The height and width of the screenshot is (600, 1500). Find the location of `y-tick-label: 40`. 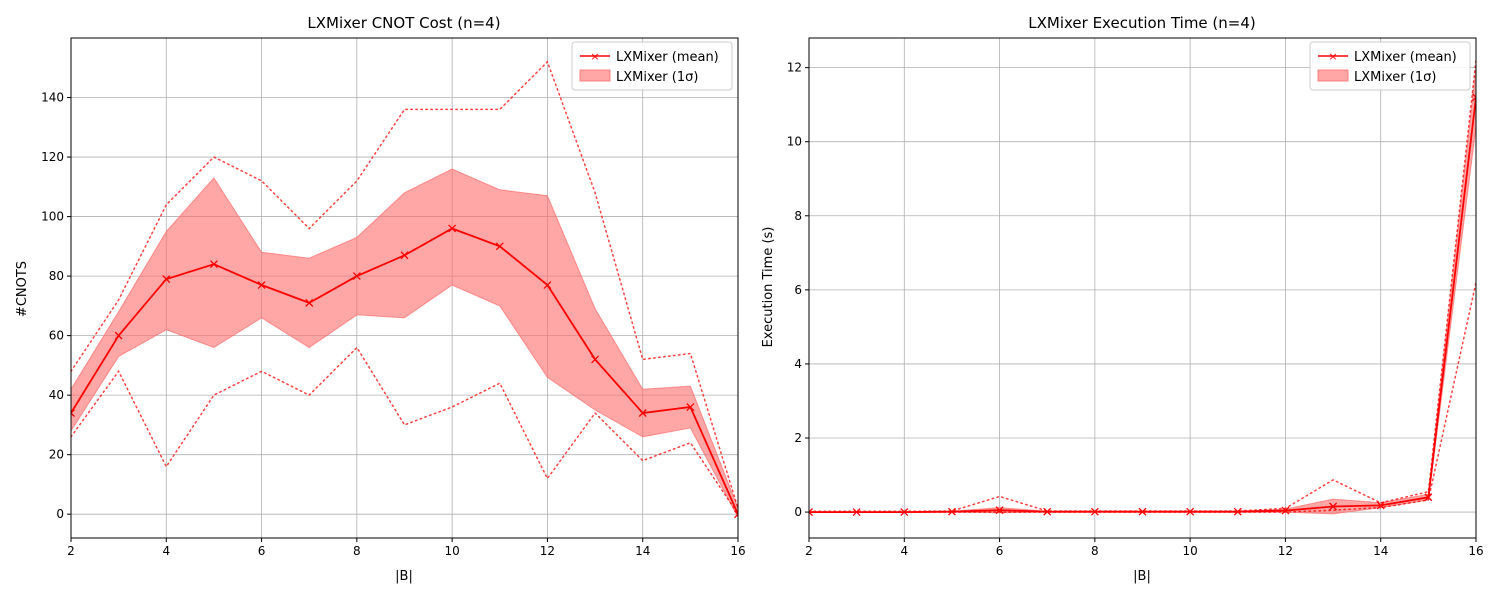

y-tick-label: 40 is located at coordinates (56, 395).